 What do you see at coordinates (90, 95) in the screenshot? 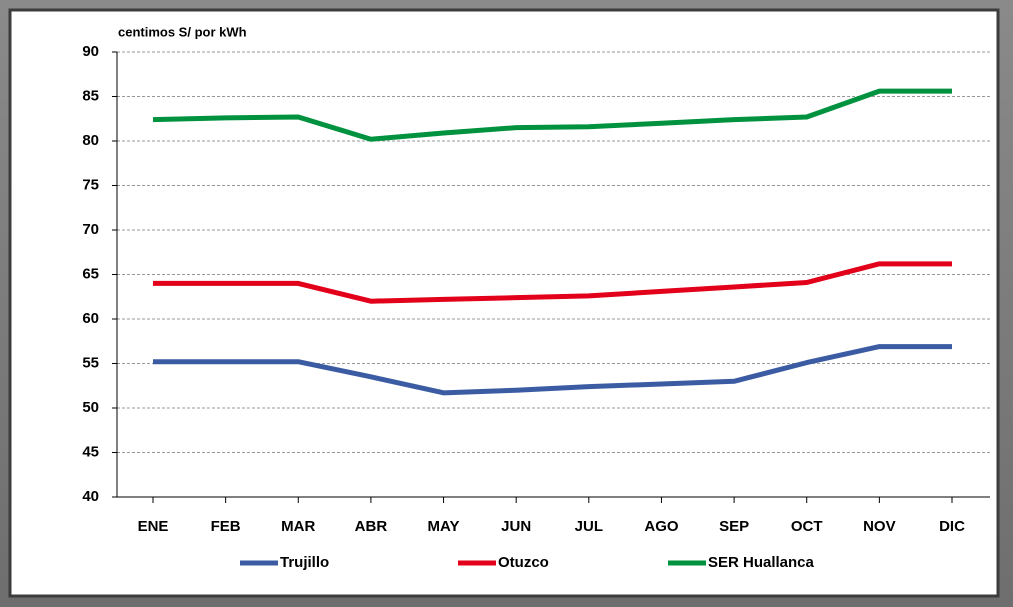
I see `y-tick-label: 85` at bounding box center [90, 95].